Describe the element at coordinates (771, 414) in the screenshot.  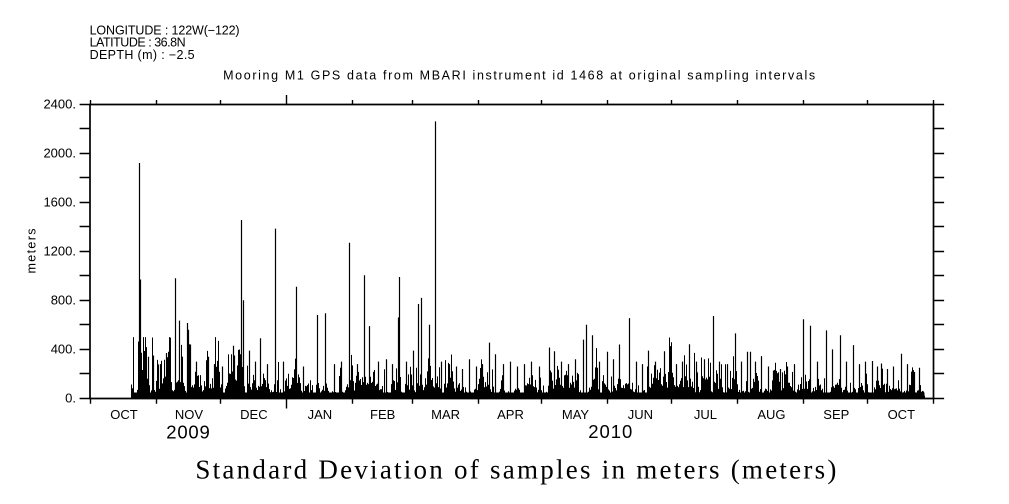
I see `svg-text: AUG` at that location.